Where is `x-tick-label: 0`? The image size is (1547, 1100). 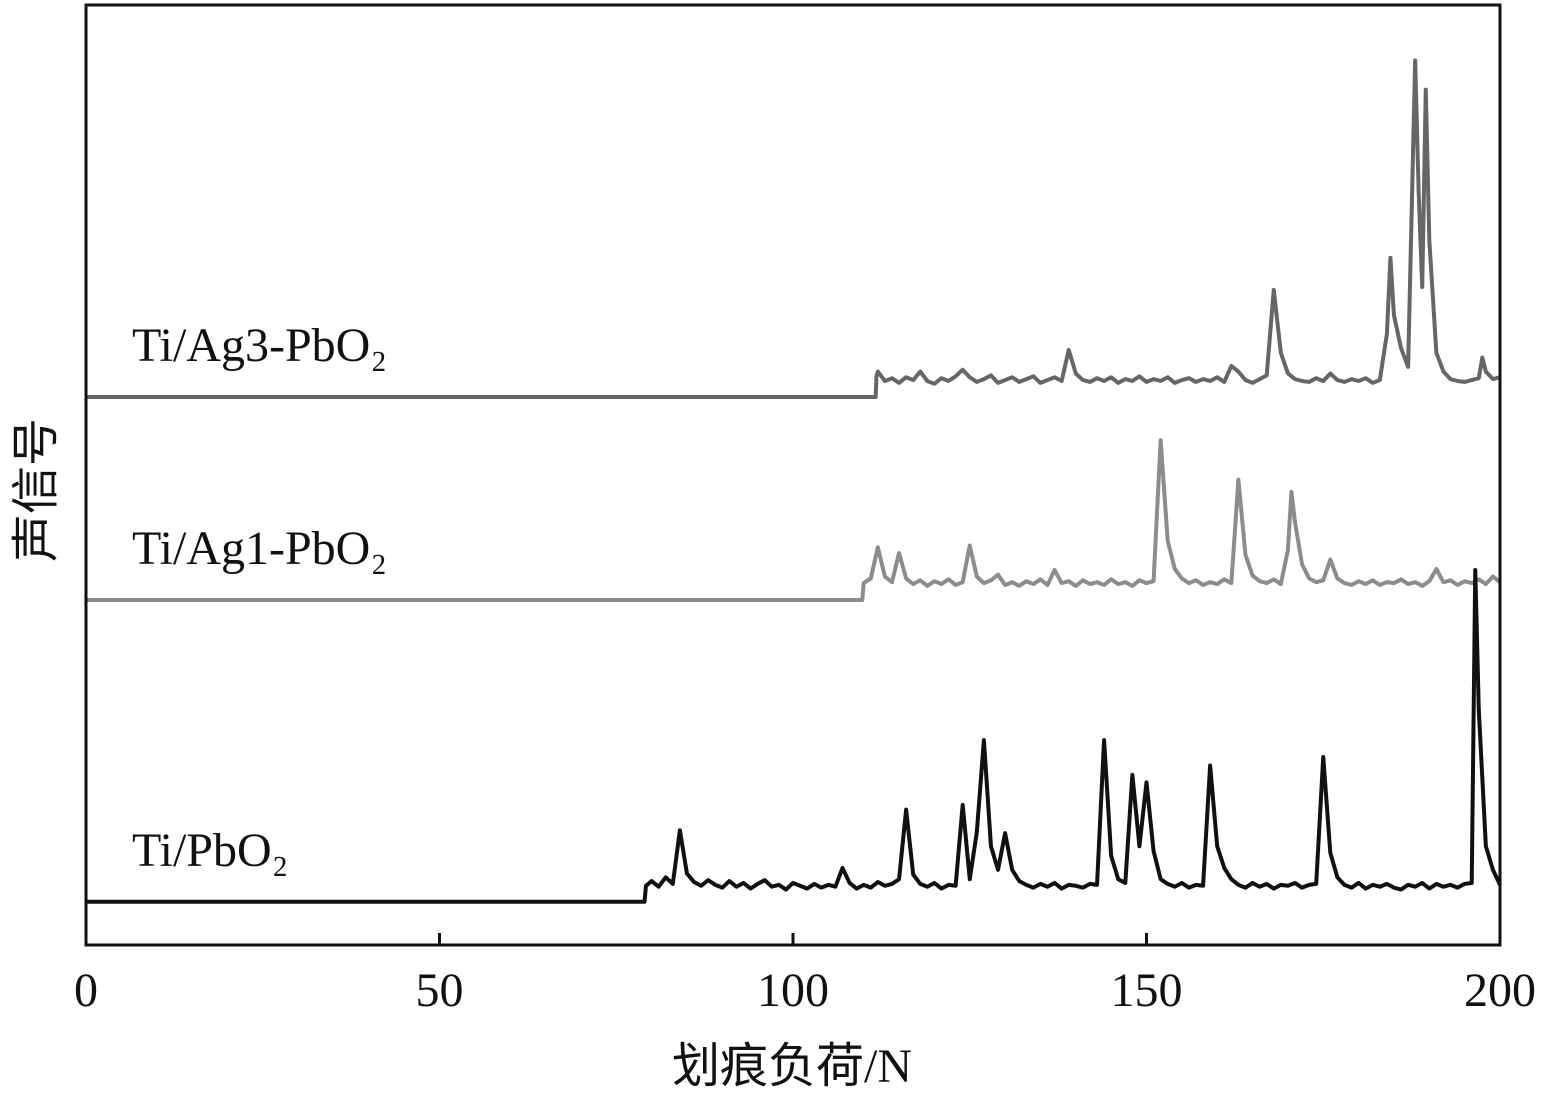 x-tick-label: 0 is located at coordinates (86, 990).